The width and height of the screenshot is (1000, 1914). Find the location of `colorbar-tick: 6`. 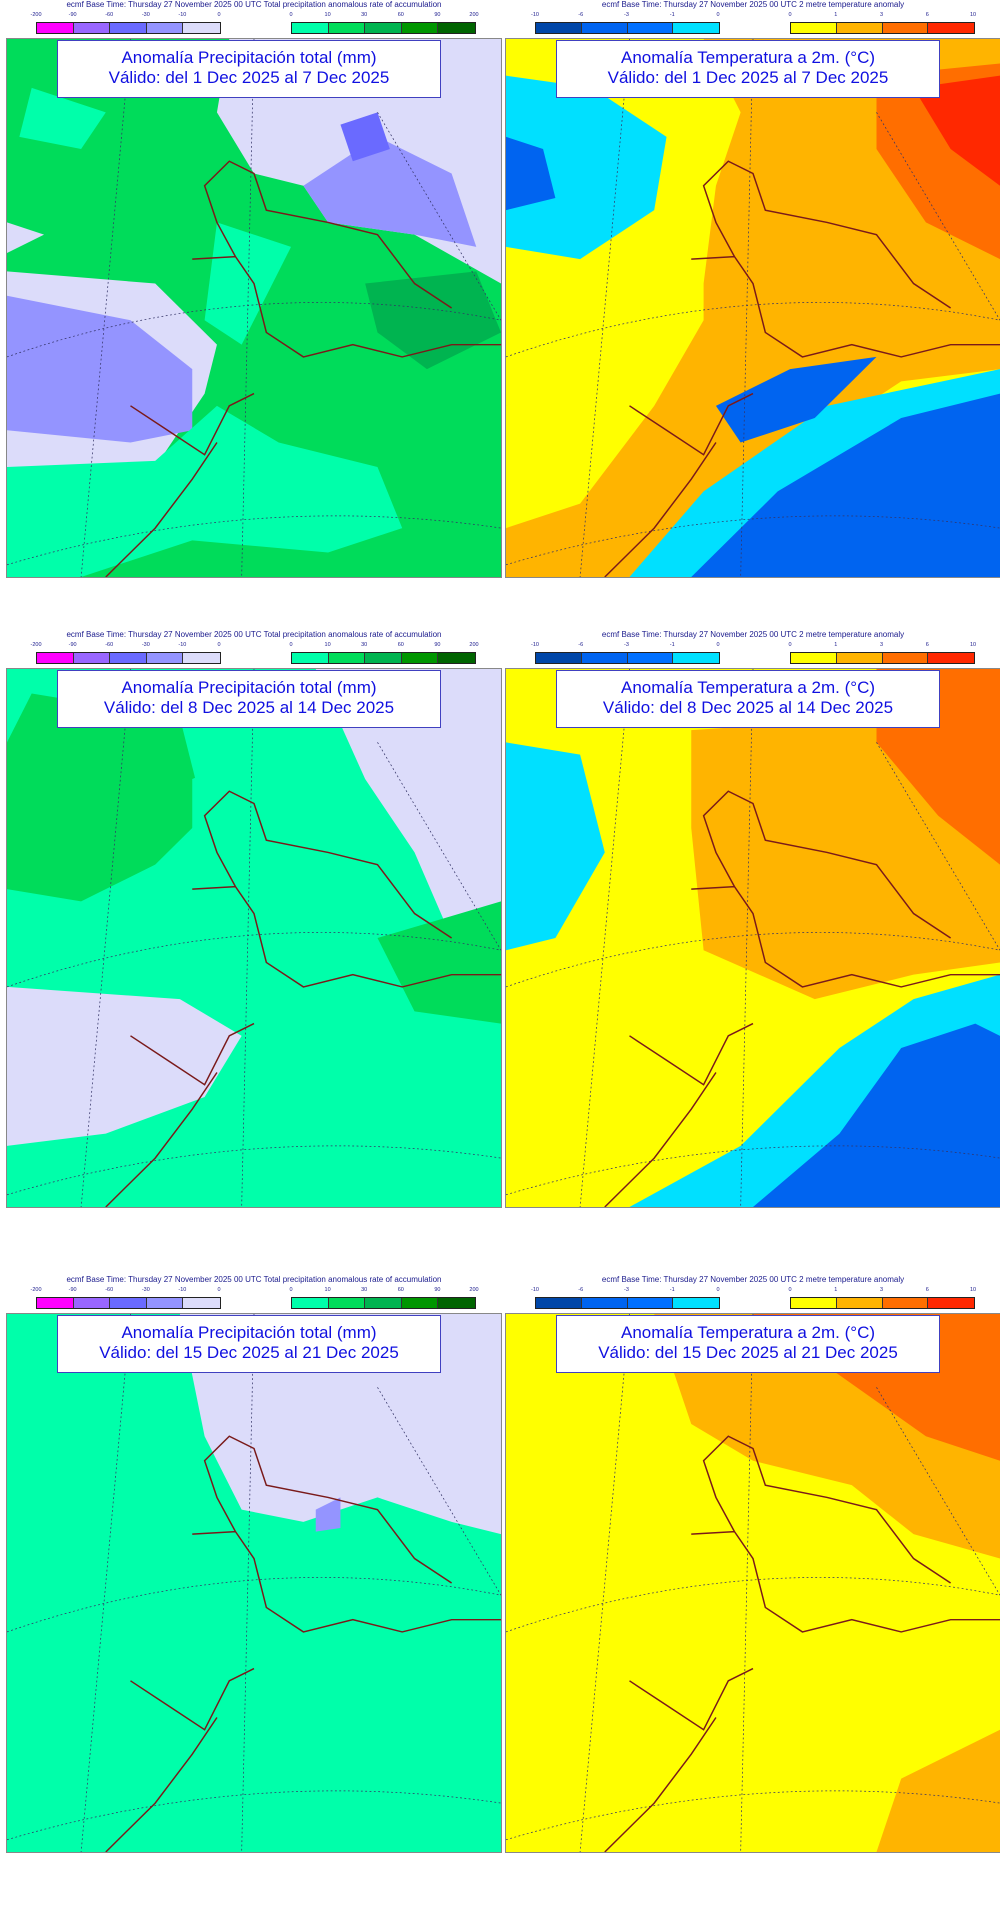

colorbar-tick: 6 is located at coordinates (927, 15).